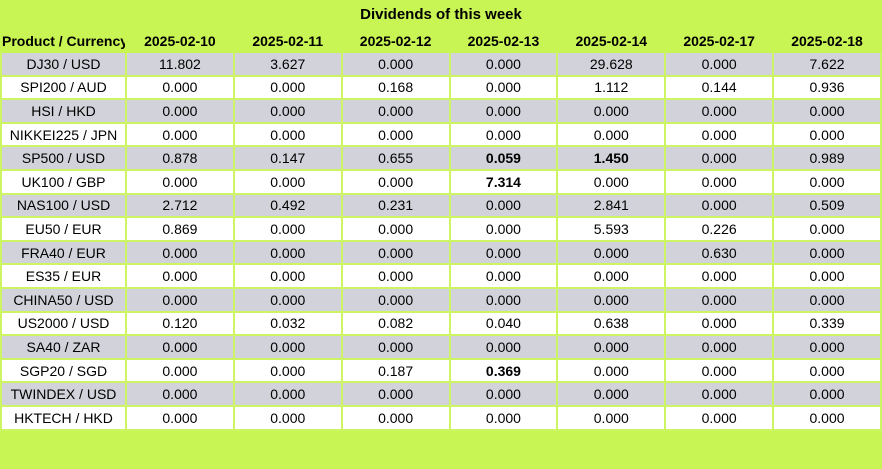 The image size is (882, 469). What do you see at coordinates (180, 40) in the screenshot?
I see `date-header: 2025-02-10` at bounding box center [180, 40].